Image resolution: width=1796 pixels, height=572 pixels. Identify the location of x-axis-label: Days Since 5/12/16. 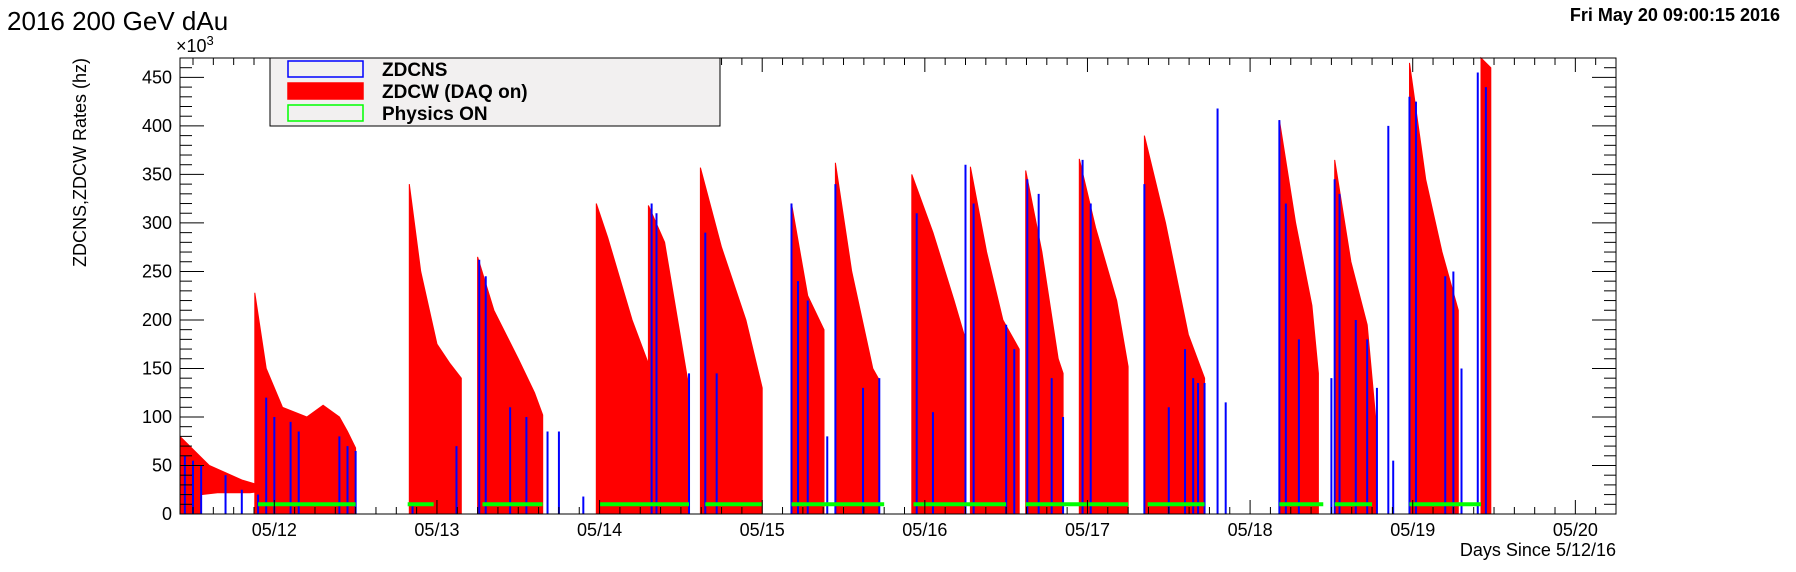
(1538, 550).